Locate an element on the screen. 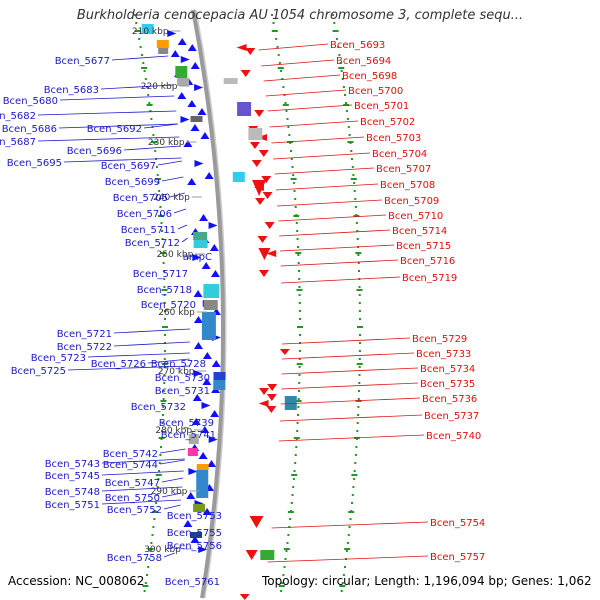  gene-label-right: Bcen_5733 is located at coordinates (443, 354).